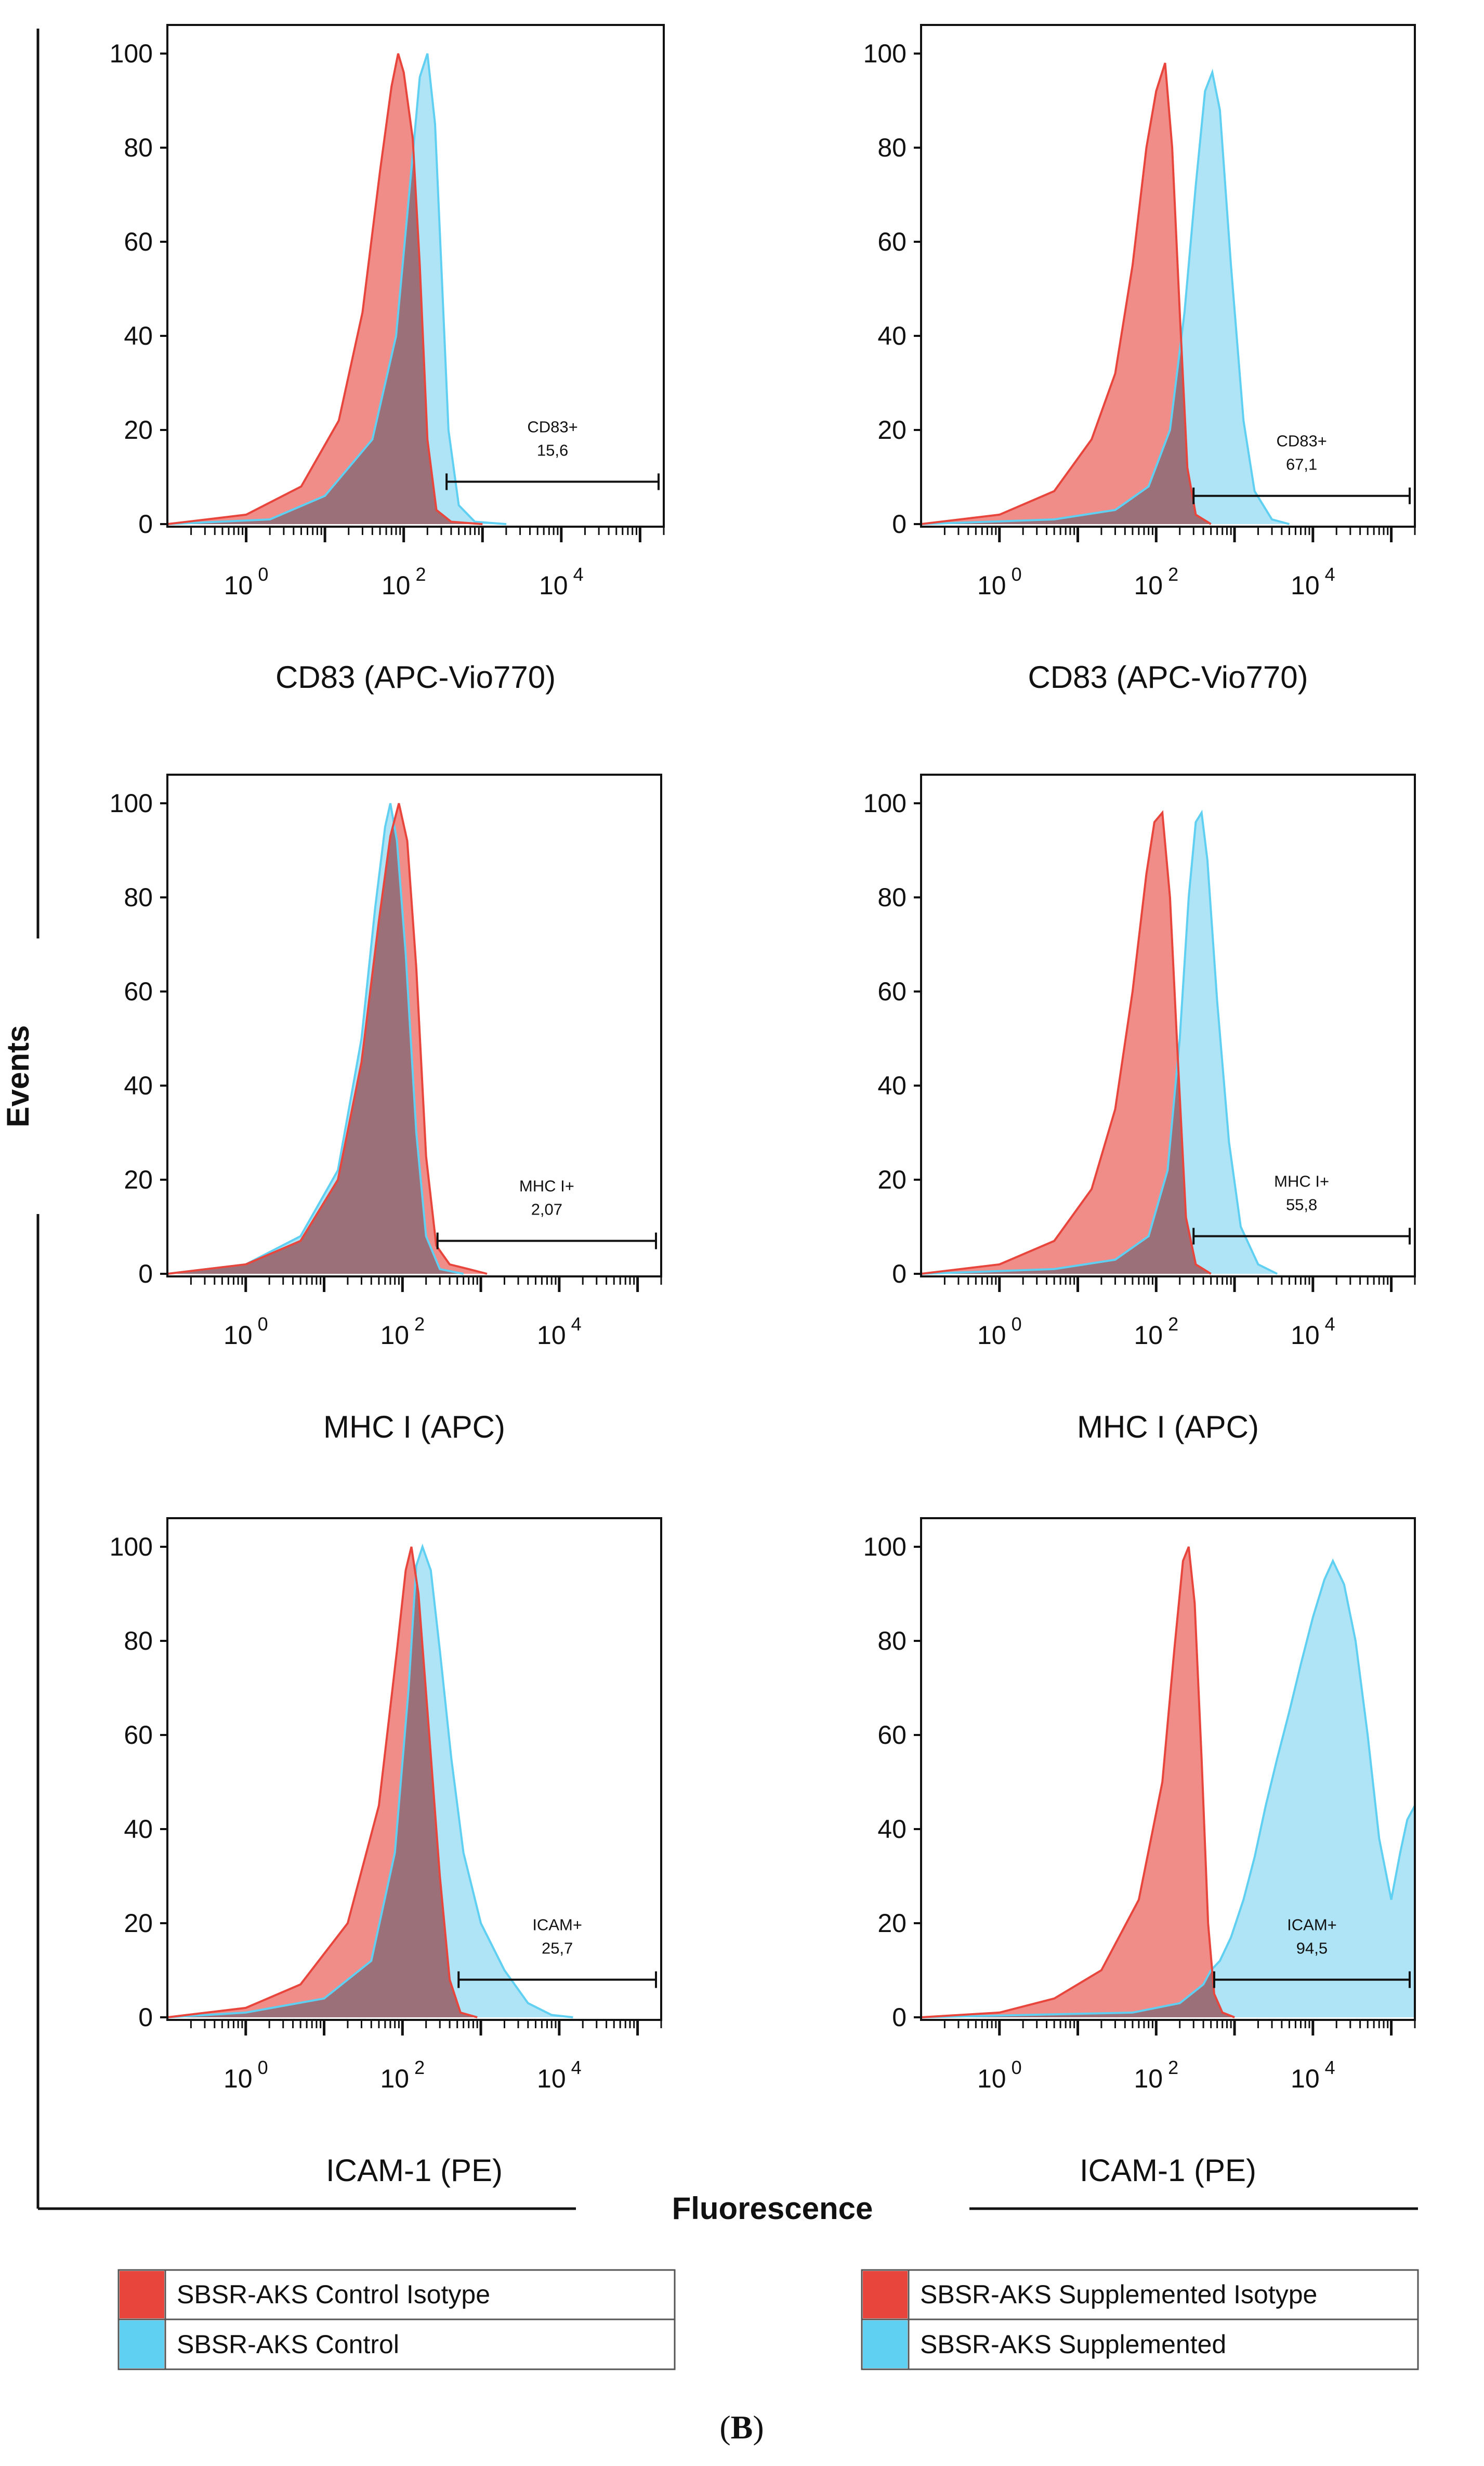  I want to click on panel-label: (B), so click(742, 2427).